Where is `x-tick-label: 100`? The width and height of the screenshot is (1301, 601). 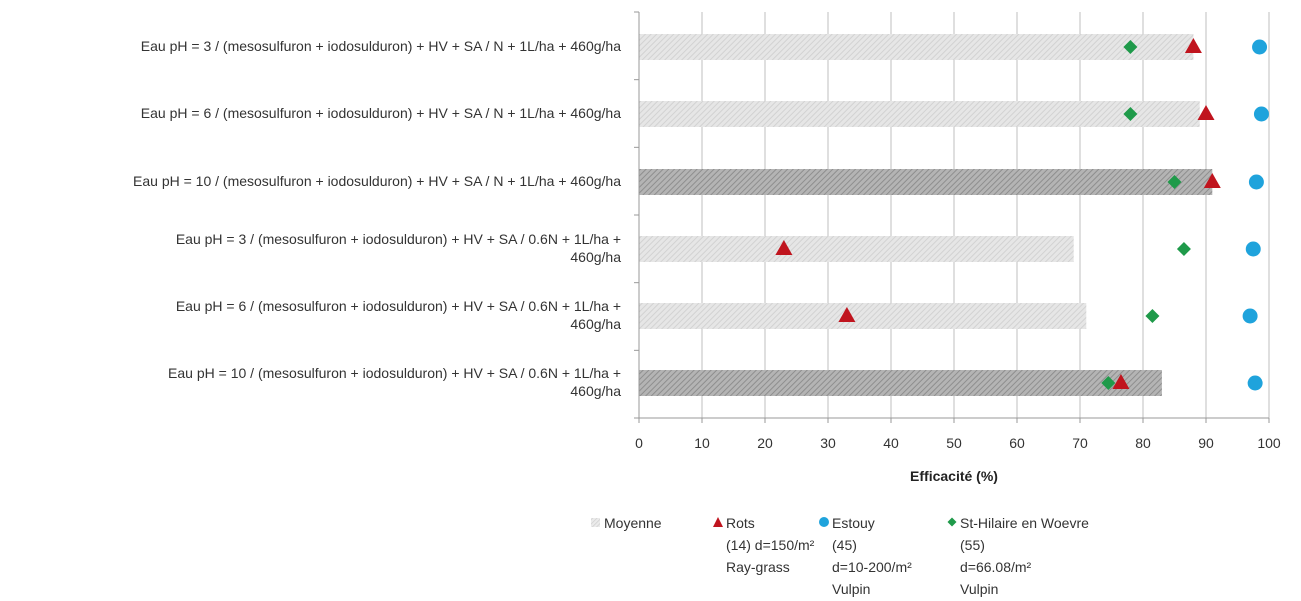 x-tick-label: 100 is located at coordinates (1269, 443).